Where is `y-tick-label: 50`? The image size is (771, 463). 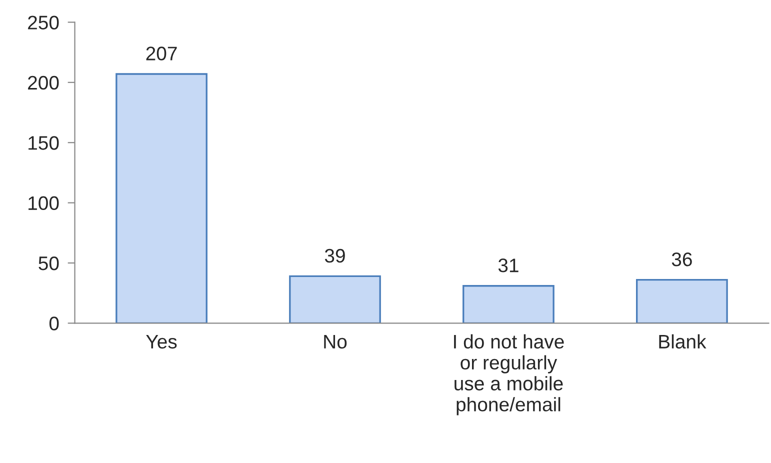
y-tick-label: 50 is located at coordinates (48, 263).